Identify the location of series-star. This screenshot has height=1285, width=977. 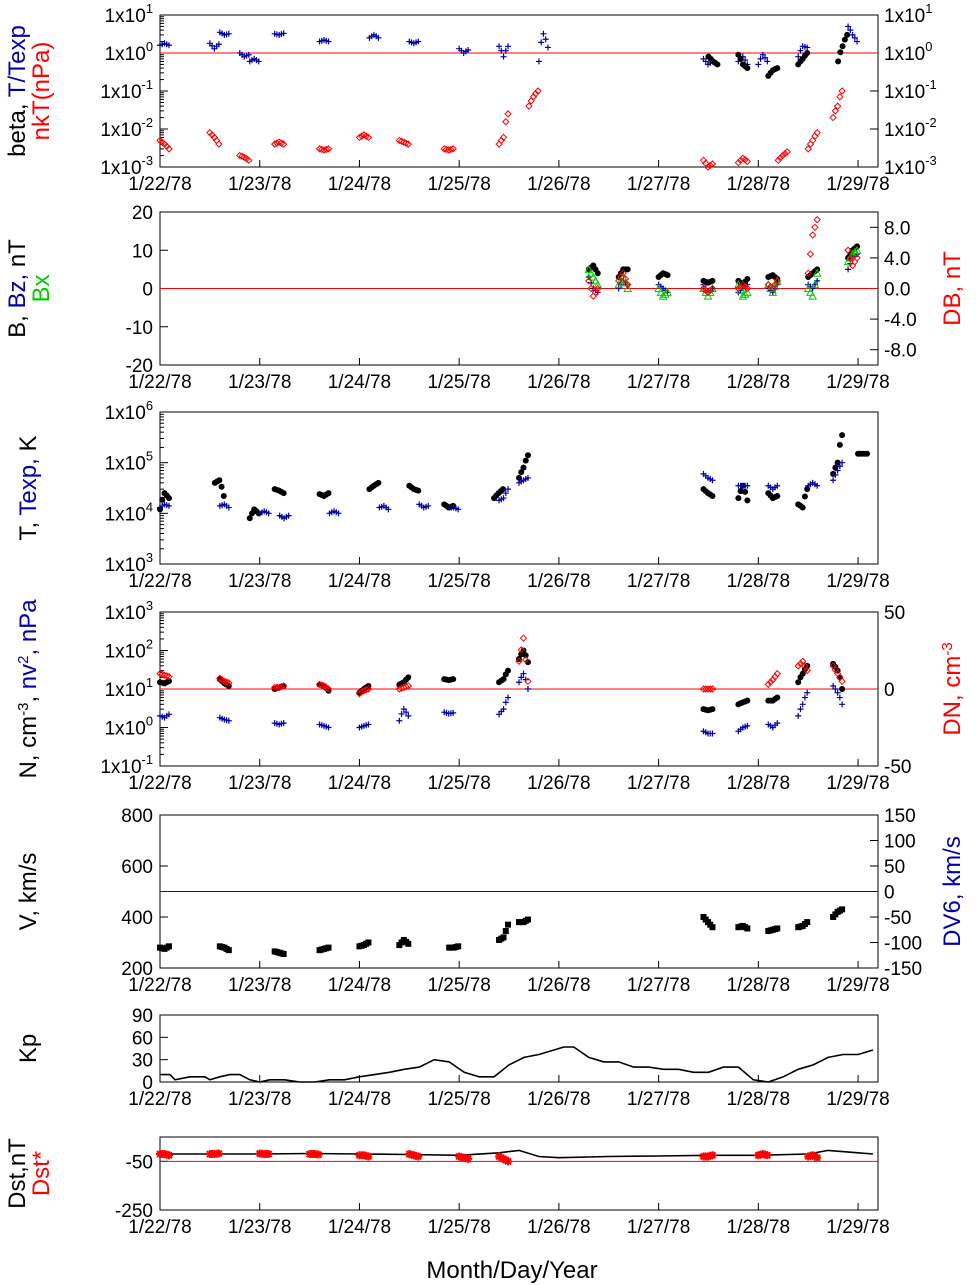
(489, 1157).